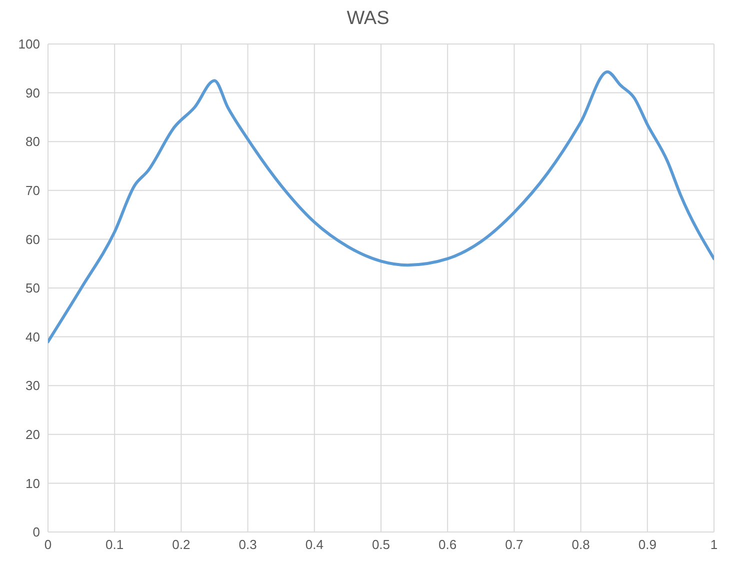 The width and height of the screenshot is (736, 575). I want to click on x-tick-label: 0.7, so click(514, 544).